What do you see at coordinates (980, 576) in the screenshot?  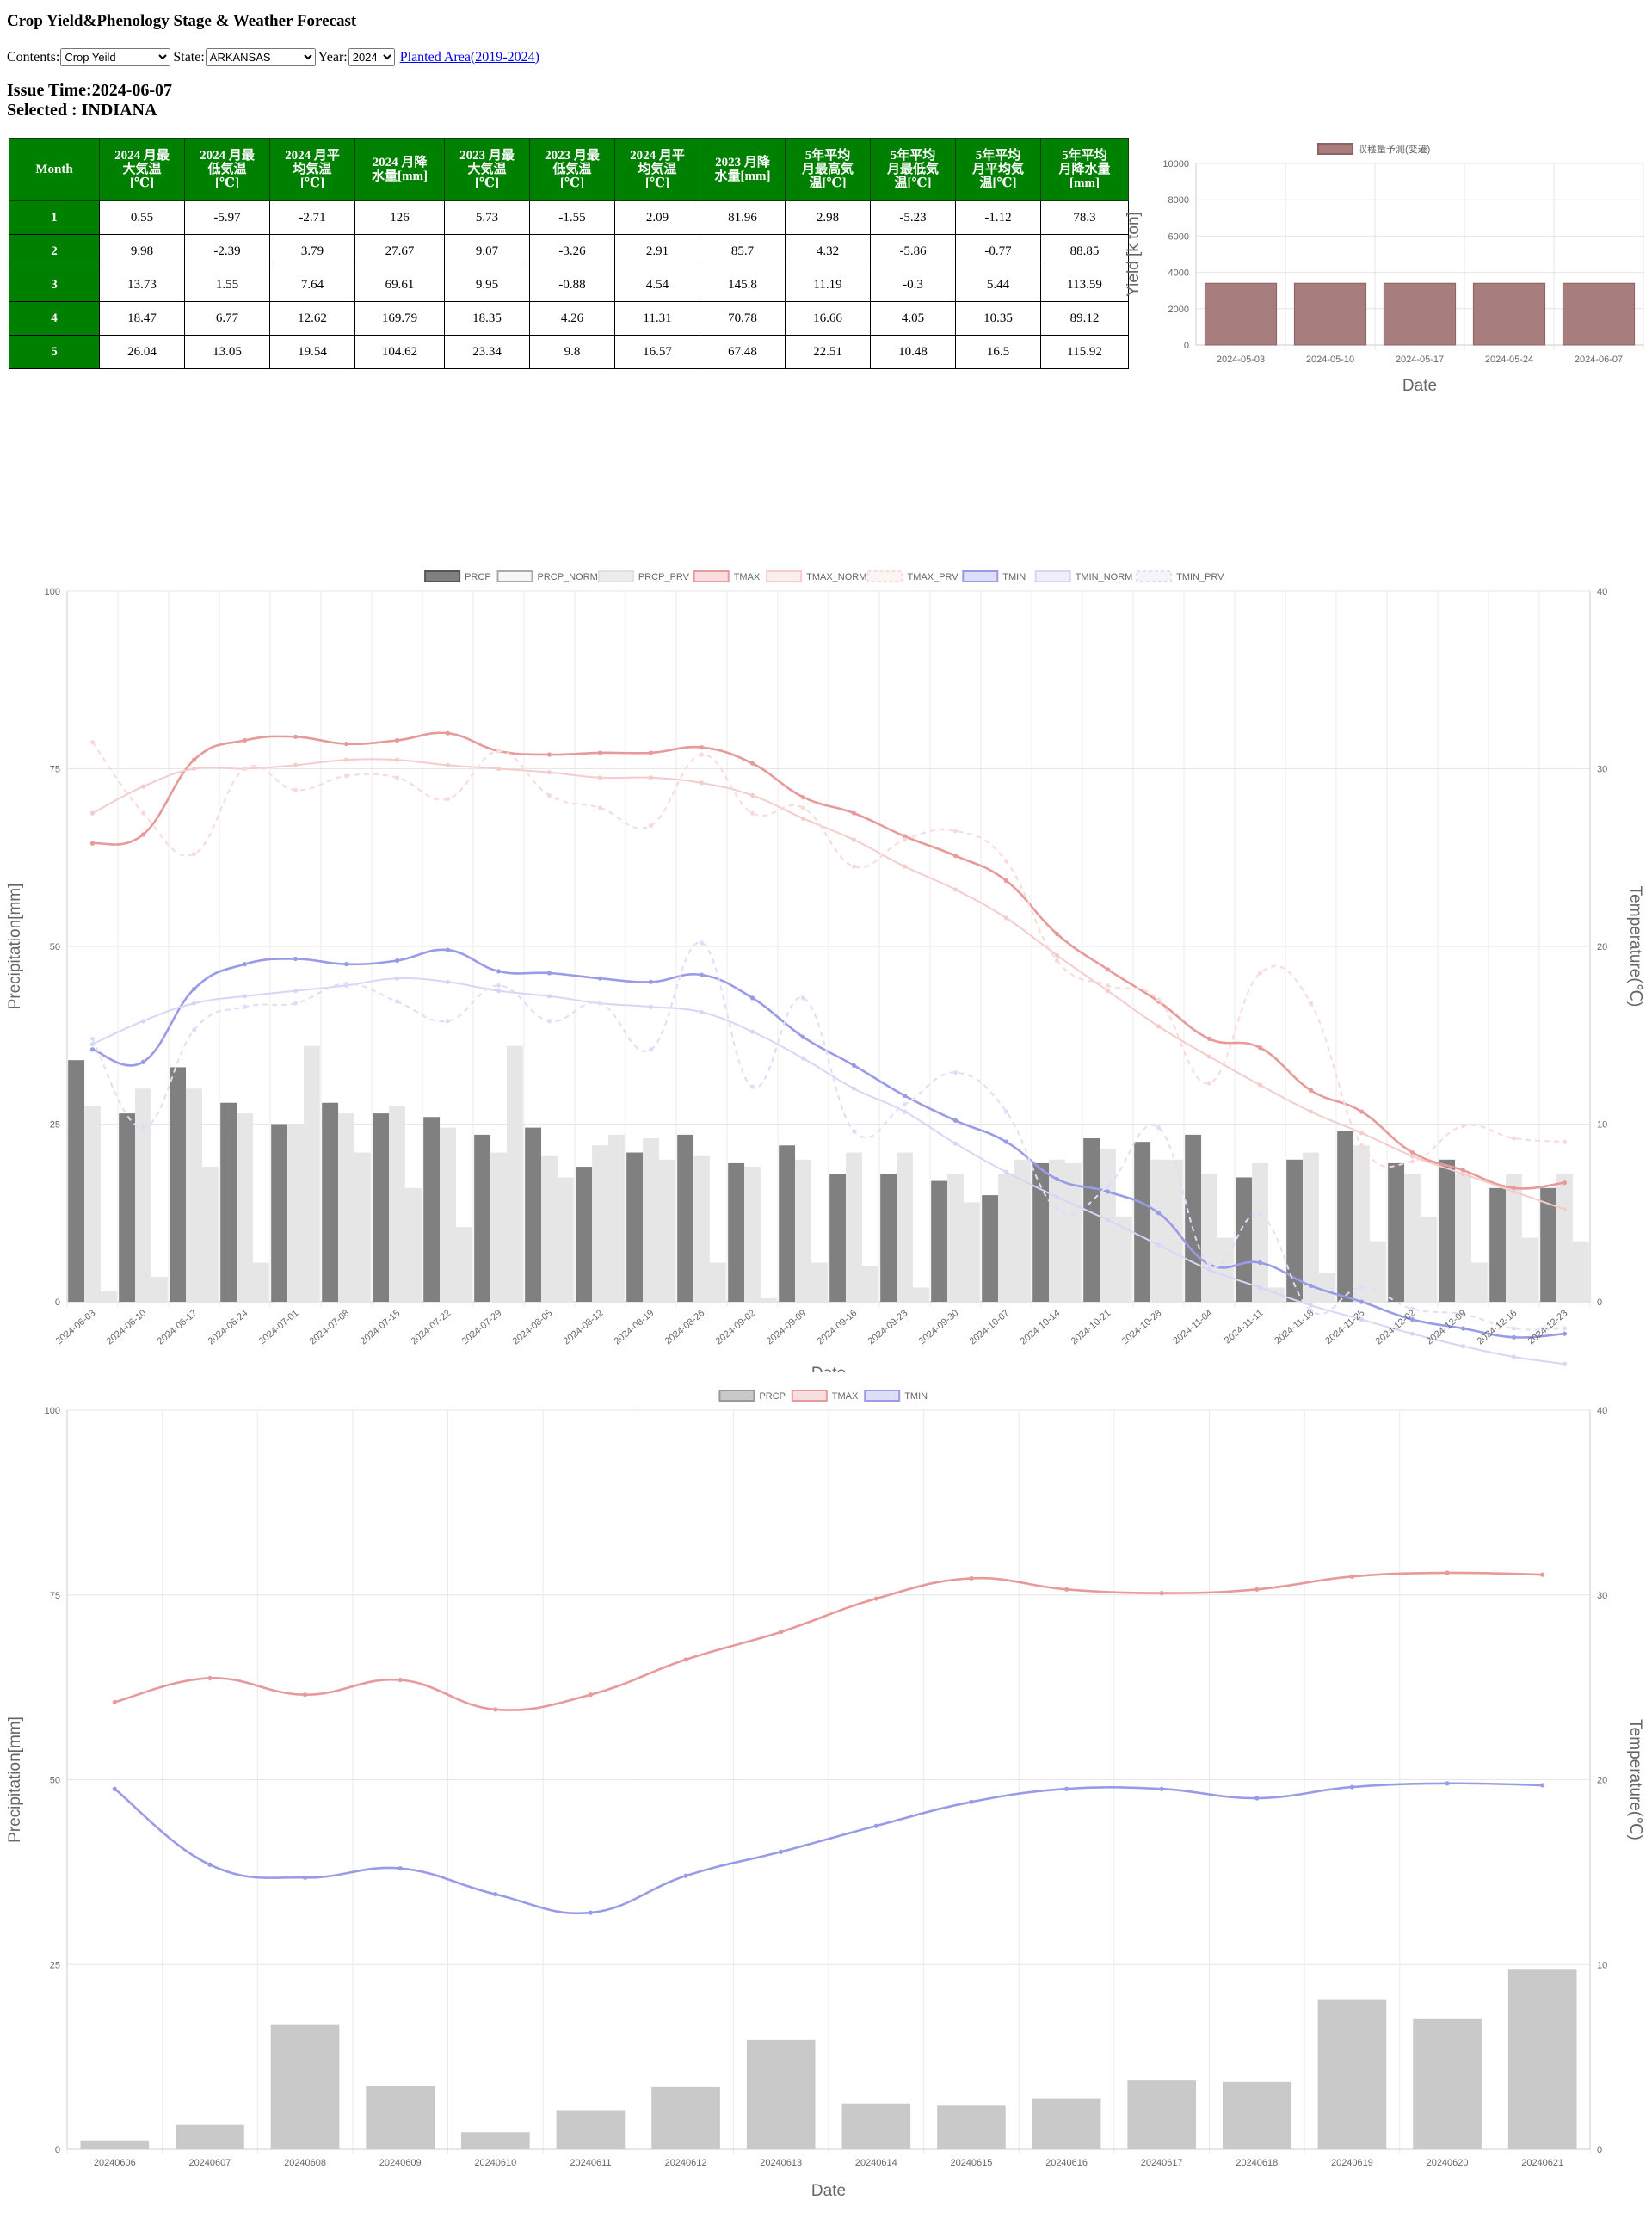 I see `legend-swatch-tmin` at bounding box center [980, 576].